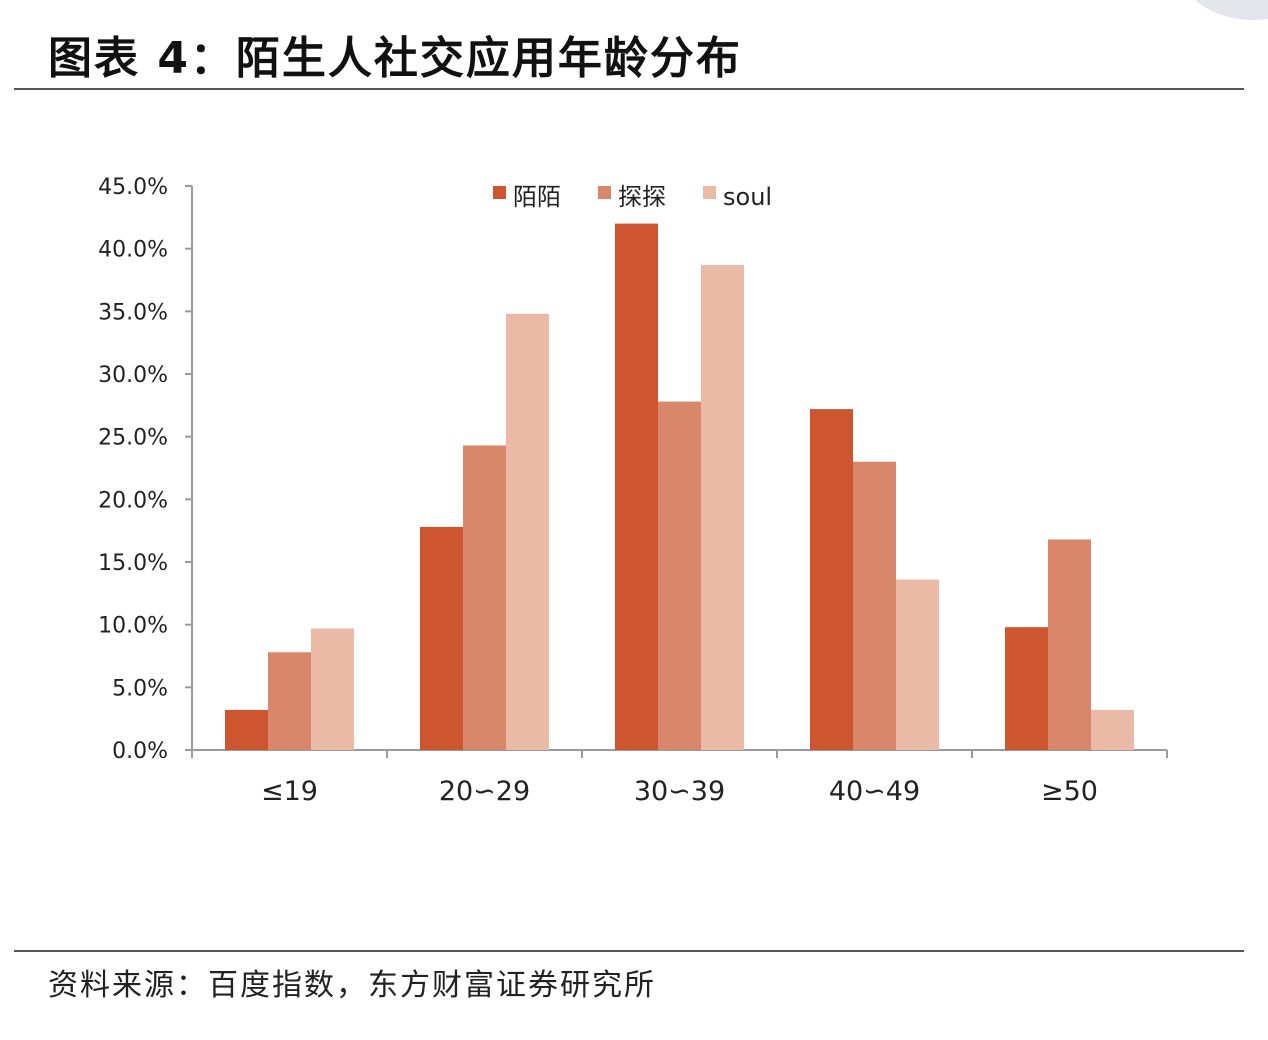 This screenshot has height=1040, width=1268. What do you see at coordinates (629, 89) in the screenshot?
I see `title-divider` at bounding box center [629, 89].